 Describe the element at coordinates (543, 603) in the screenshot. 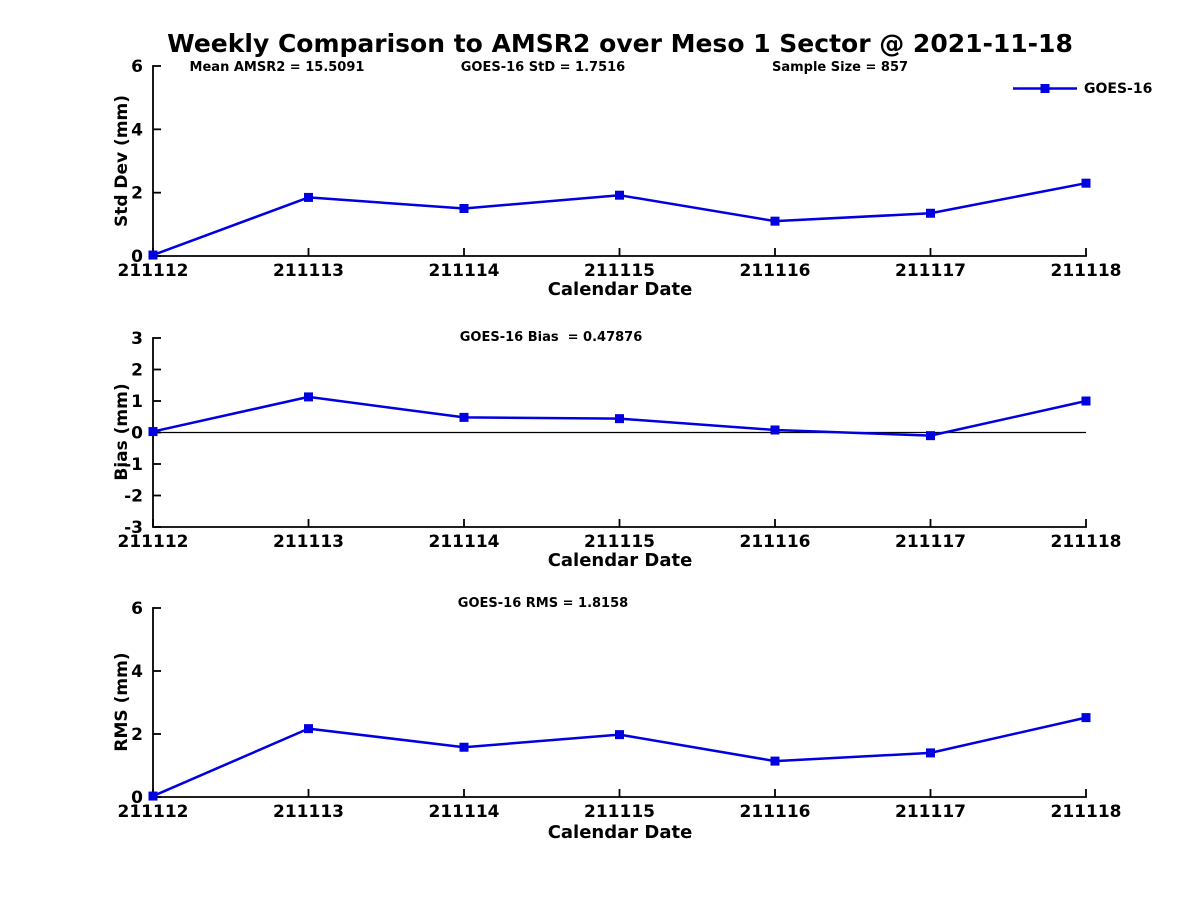

I see `annotation-goes16-rms: GOES-16 RMS = 1.8158` at that location.